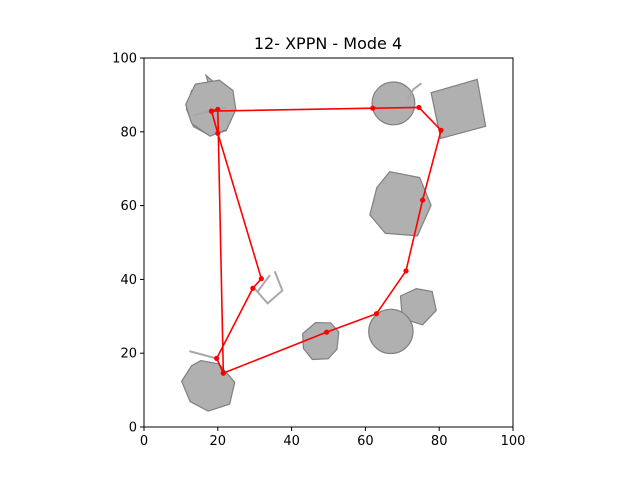  I want to click on chart-title: 12- XPPN - Mode 4, so click(328, 43).